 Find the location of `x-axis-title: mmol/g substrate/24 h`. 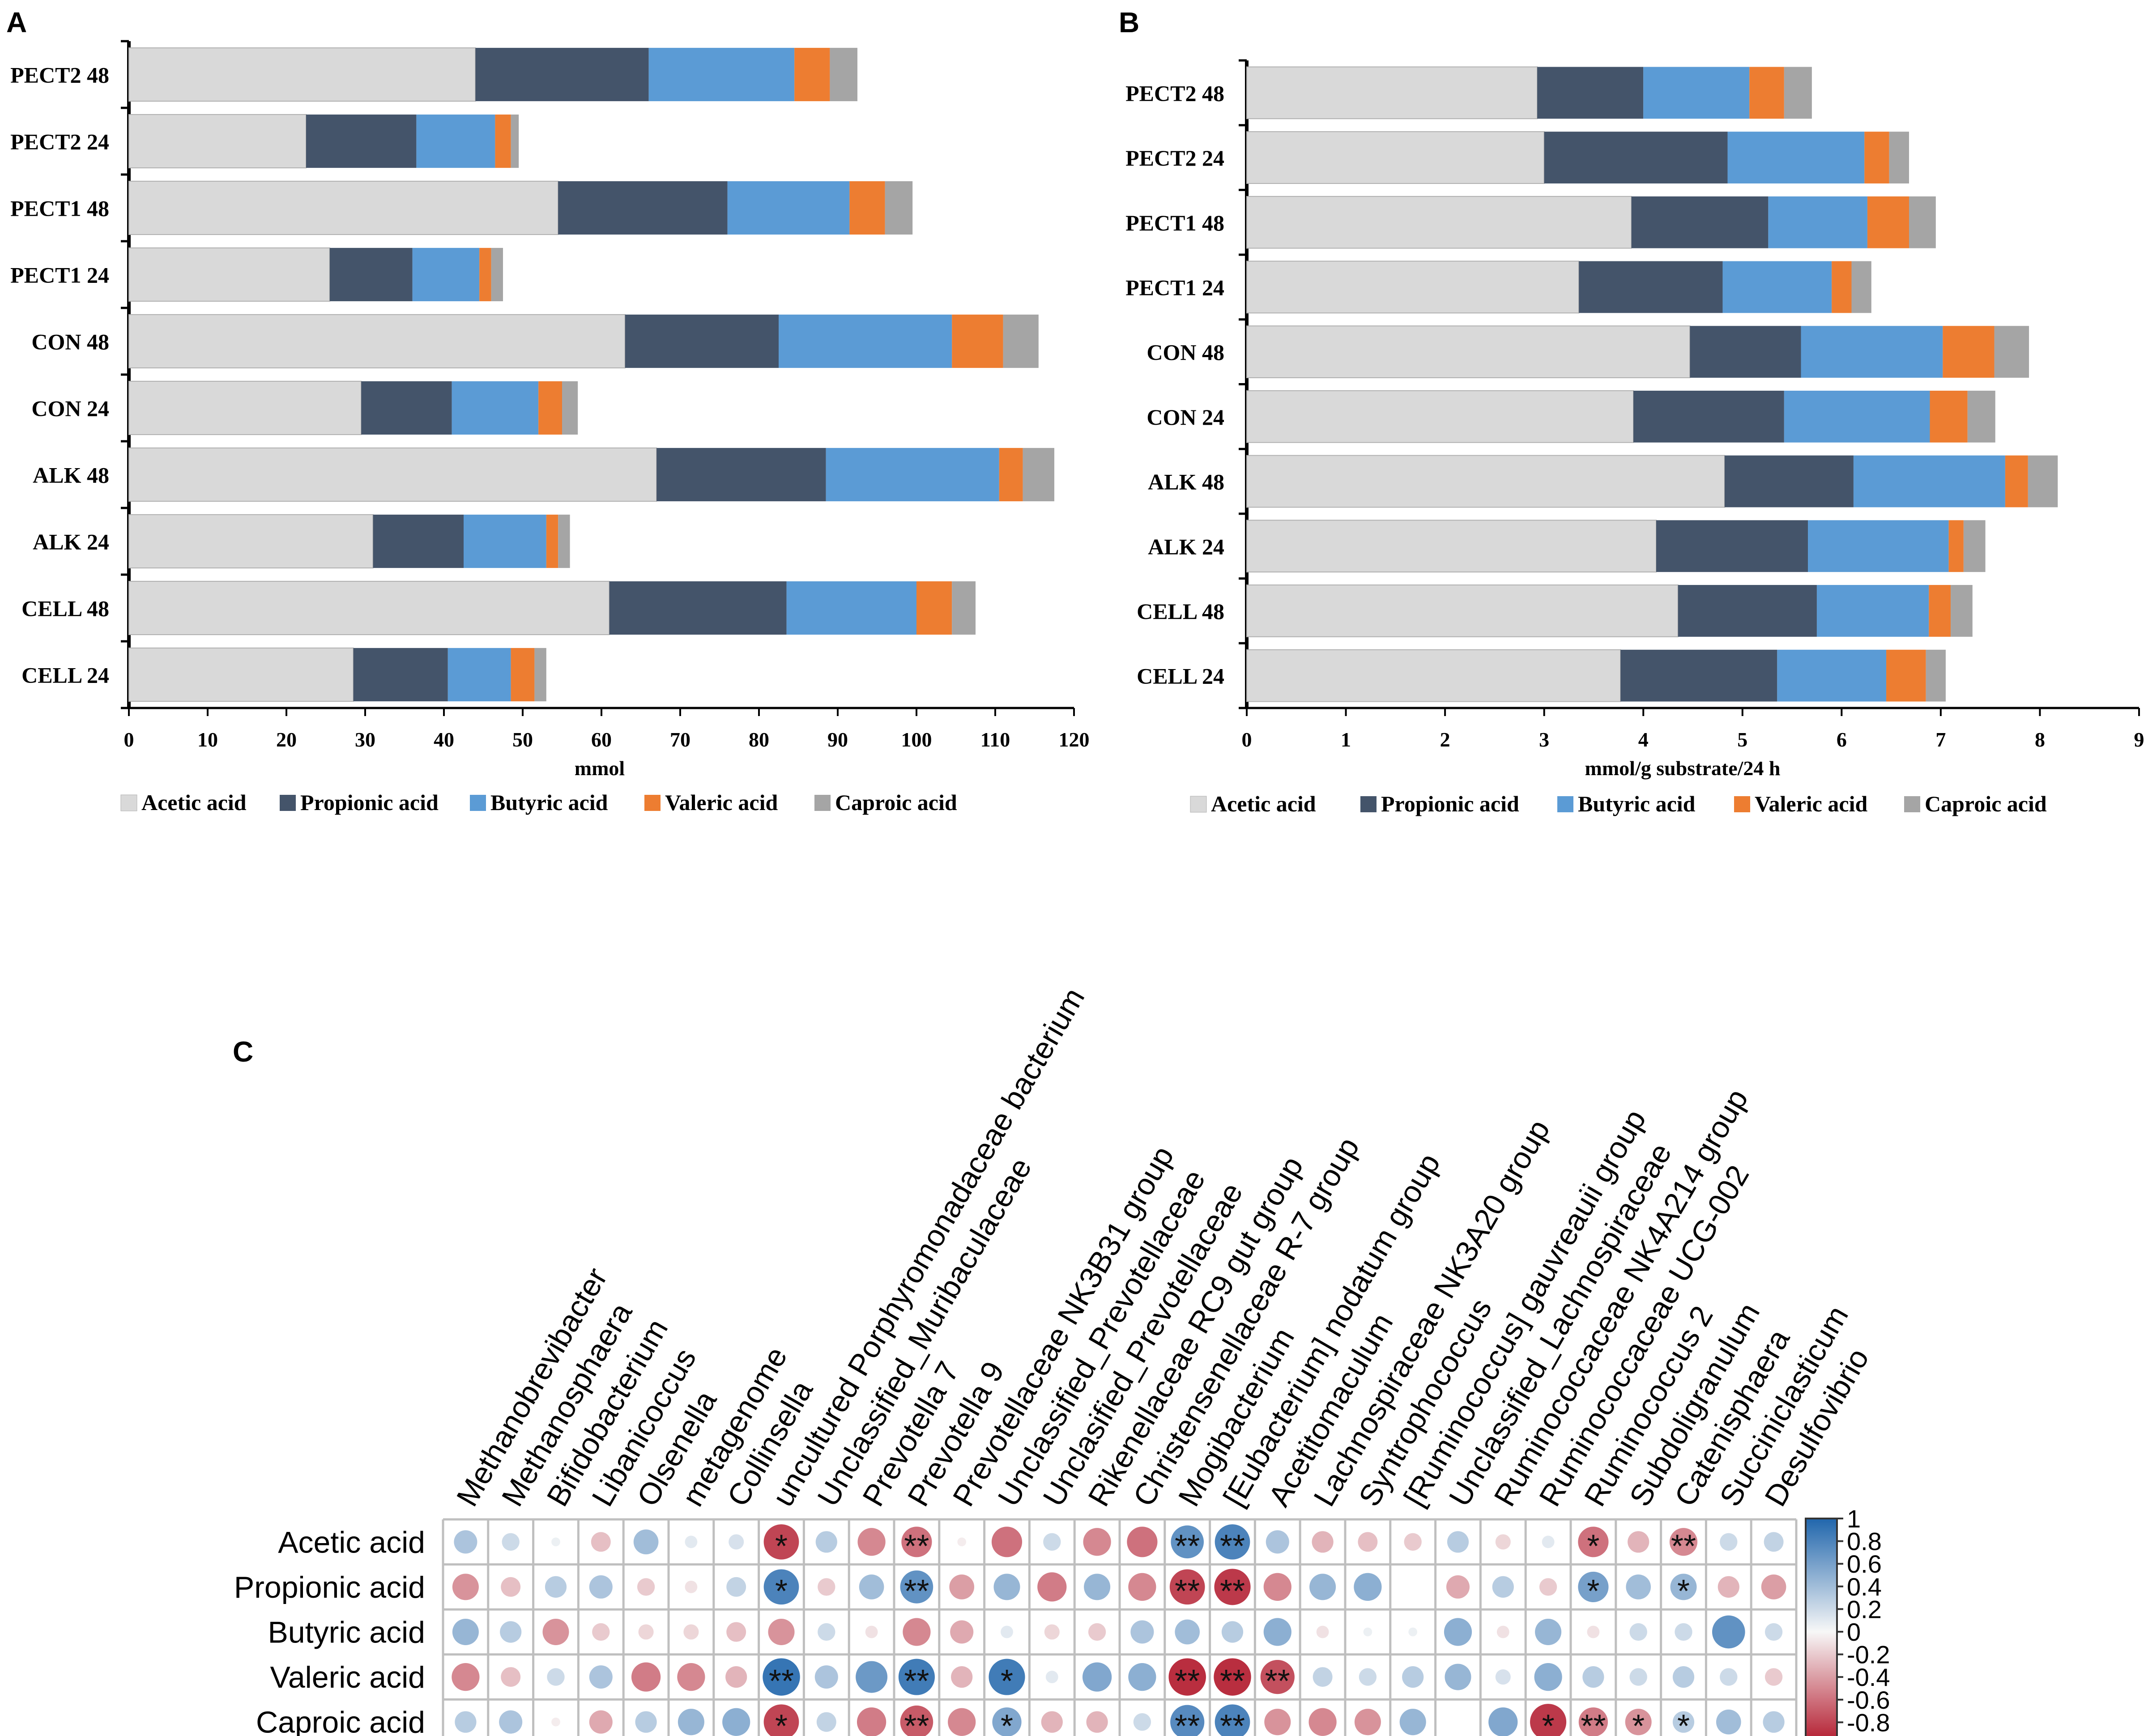

x-axis-title: mmol/g substrate/24 h is located at coordinates (1683, 768).